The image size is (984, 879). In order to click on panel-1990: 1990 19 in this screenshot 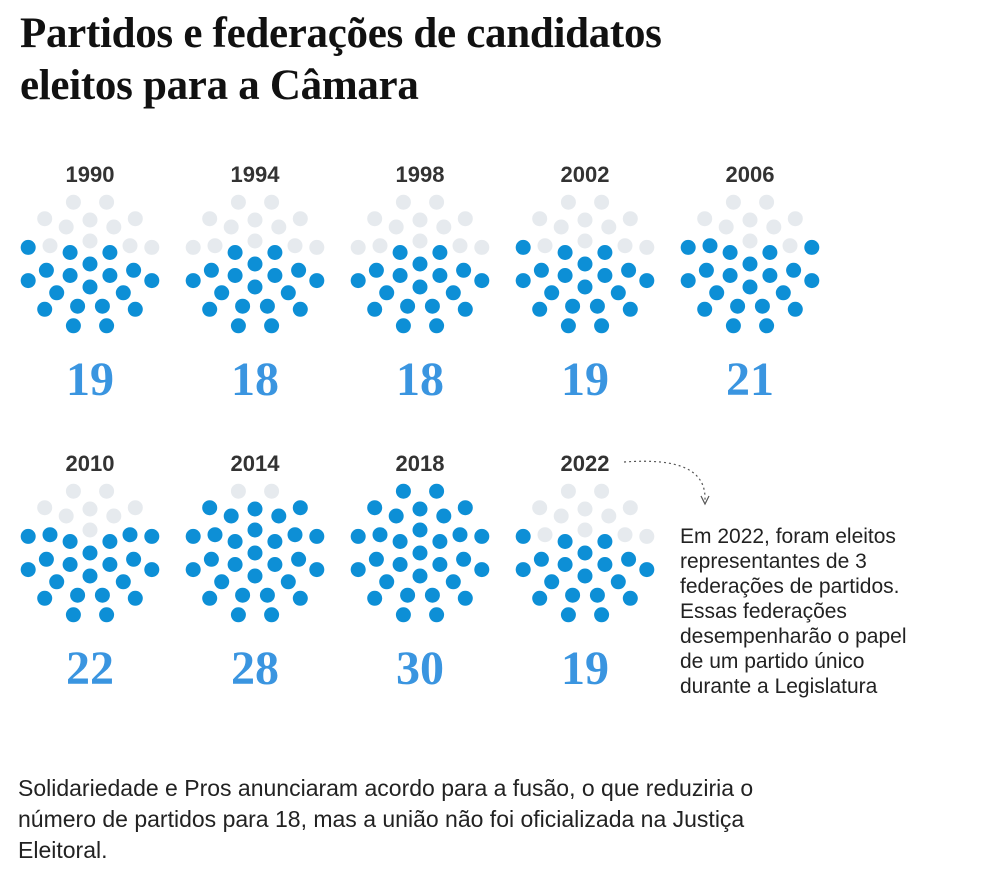, I will do `click(90, 288)`.